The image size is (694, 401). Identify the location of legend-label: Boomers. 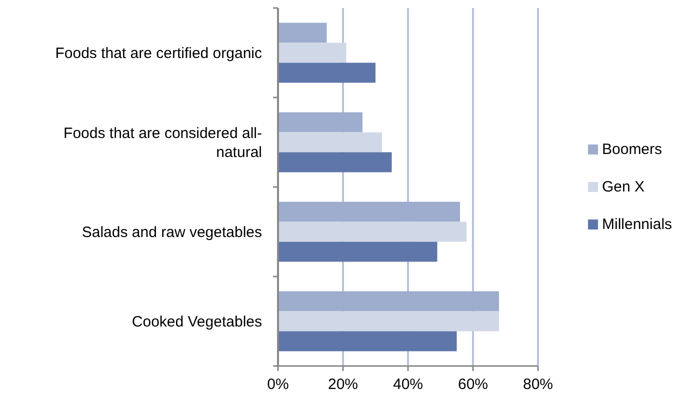
(632, 149).